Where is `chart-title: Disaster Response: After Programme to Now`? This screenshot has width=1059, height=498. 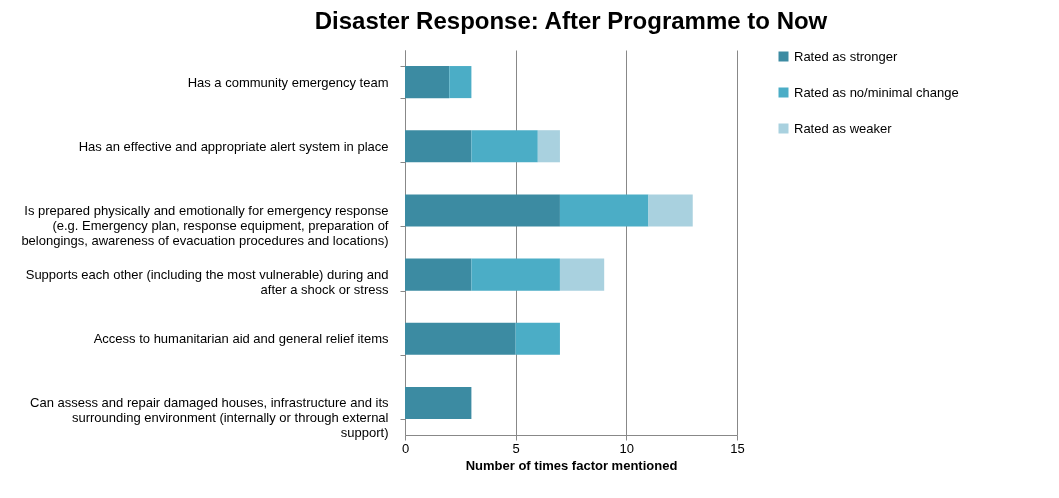
chart-title: Disaster Response: After Programme to Now is located at coordinates (571, 20).